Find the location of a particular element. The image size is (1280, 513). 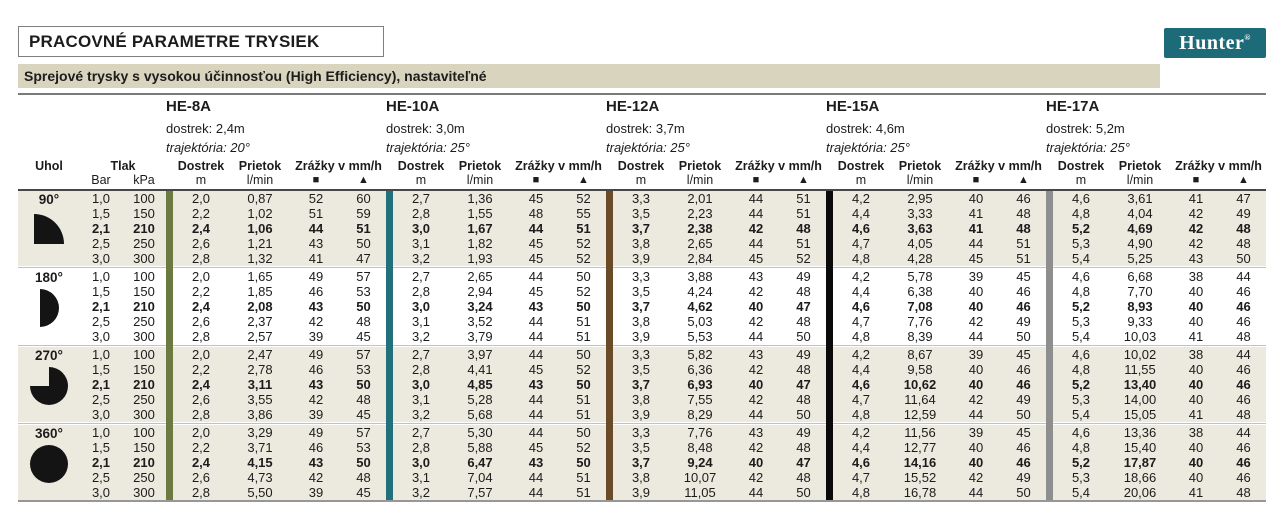

nozzle-name: HE-15A is located at coordinates (853, 106).